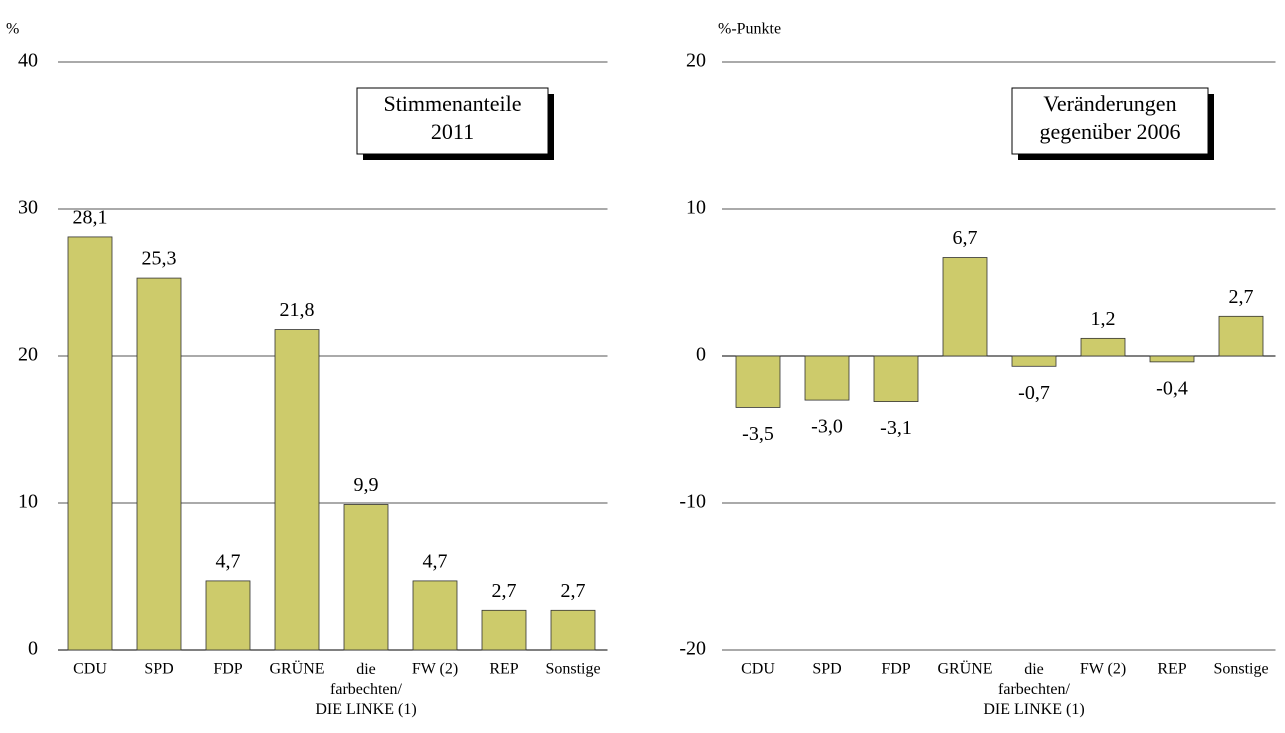 Image resolution: width=1285 pixels, height=733 pixels. I want to click on y-tick-label: 30, so click(28, 208).